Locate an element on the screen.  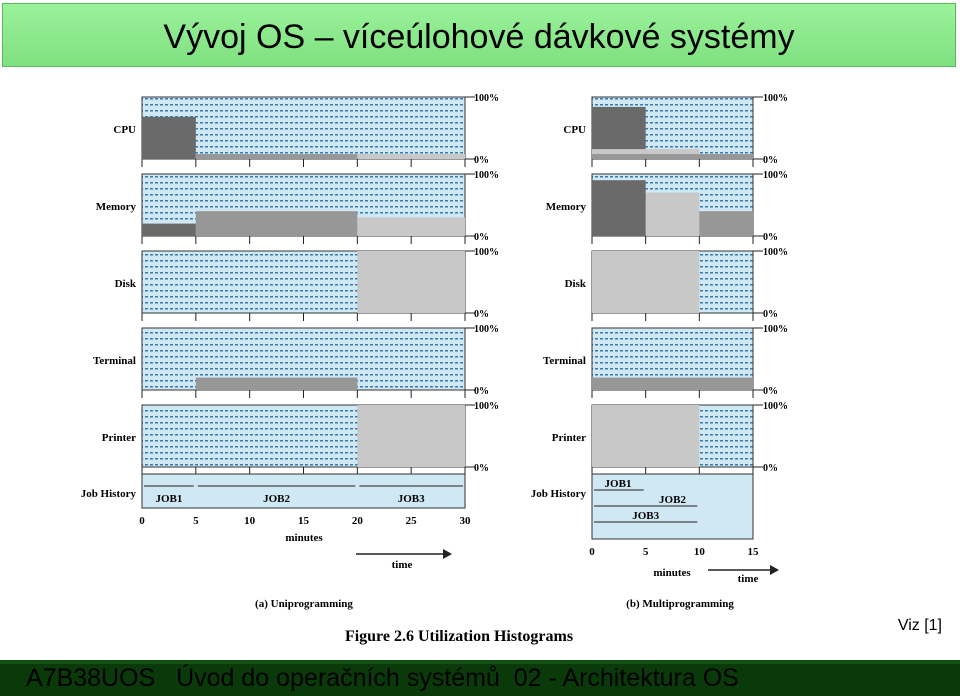
uni-job-label-0: JOB1 is located at coordinates (168, 499).